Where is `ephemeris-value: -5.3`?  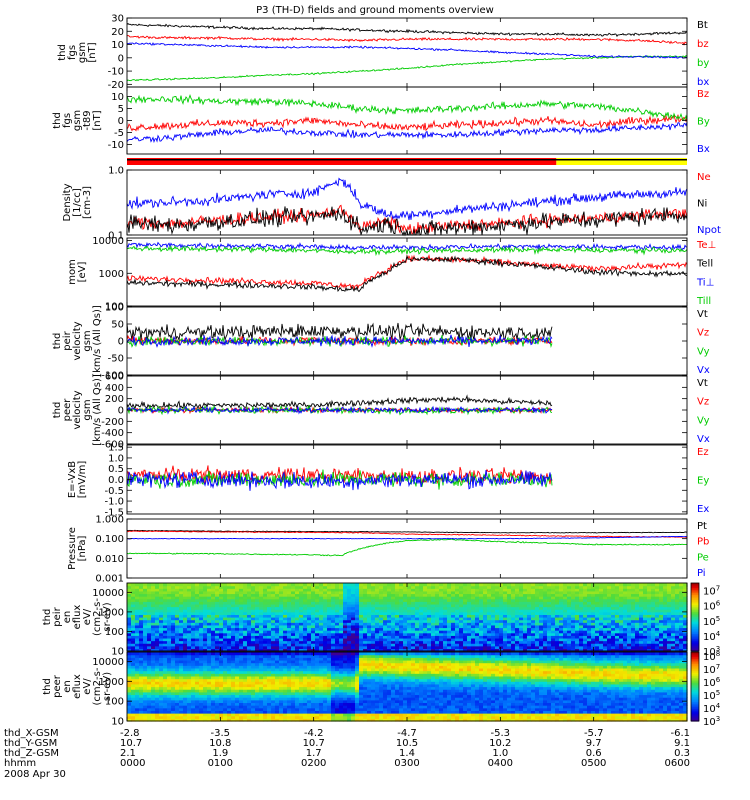 ephemeris-value: -5.3 is located at coordinates (501, 733).